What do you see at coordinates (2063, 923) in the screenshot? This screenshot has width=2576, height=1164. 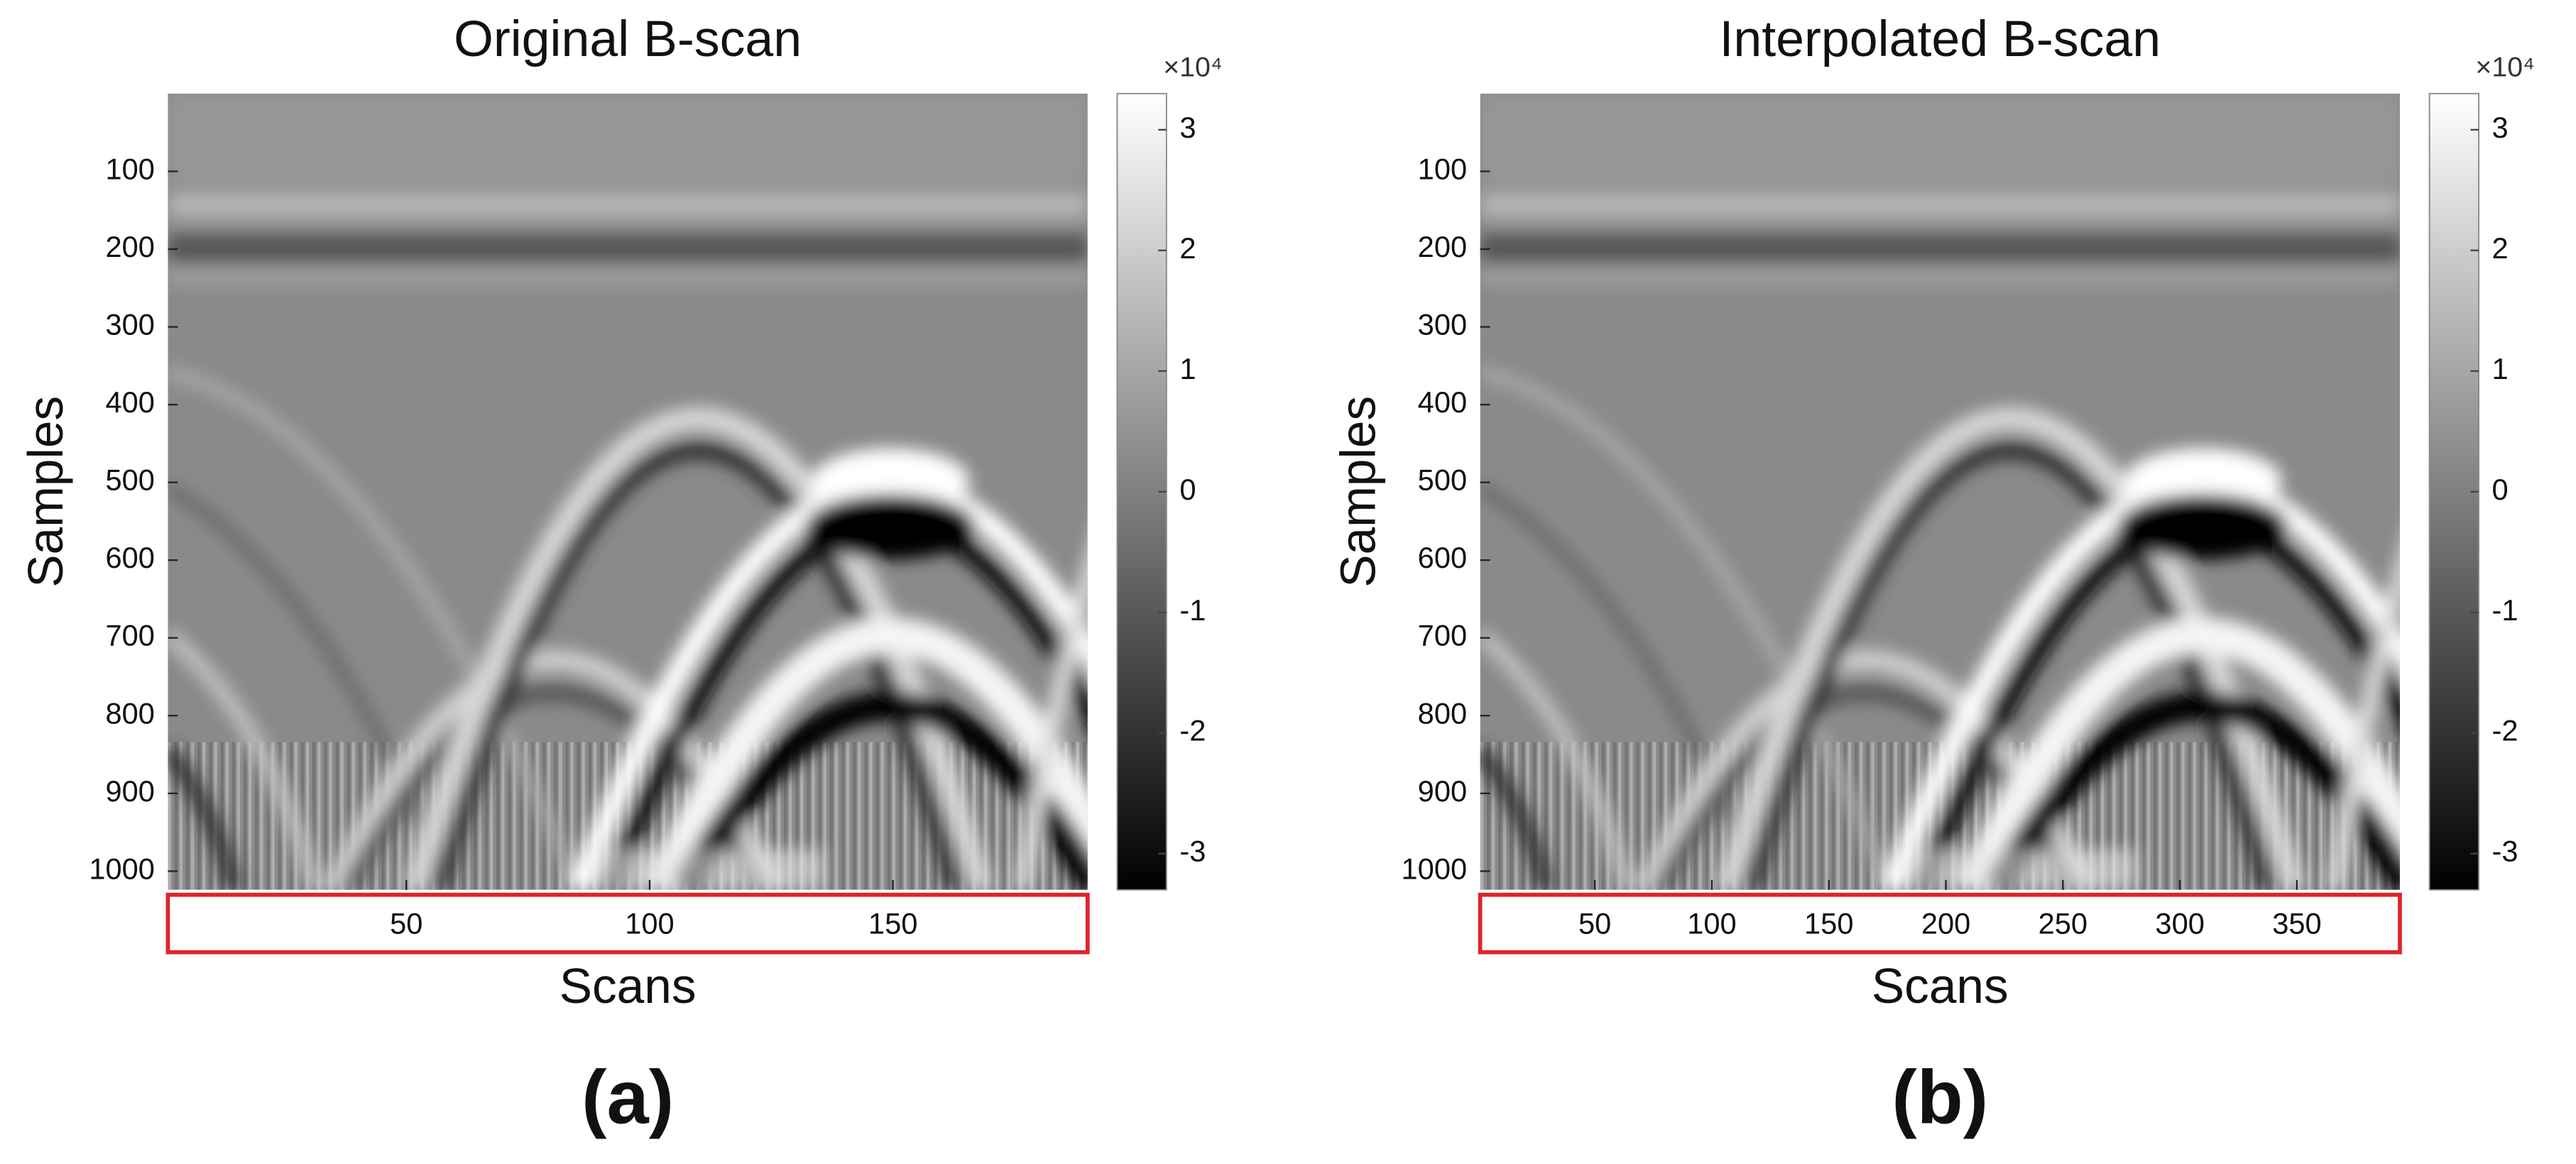 I see `x-tick-label: 250` at bounding box center [2063, 923].